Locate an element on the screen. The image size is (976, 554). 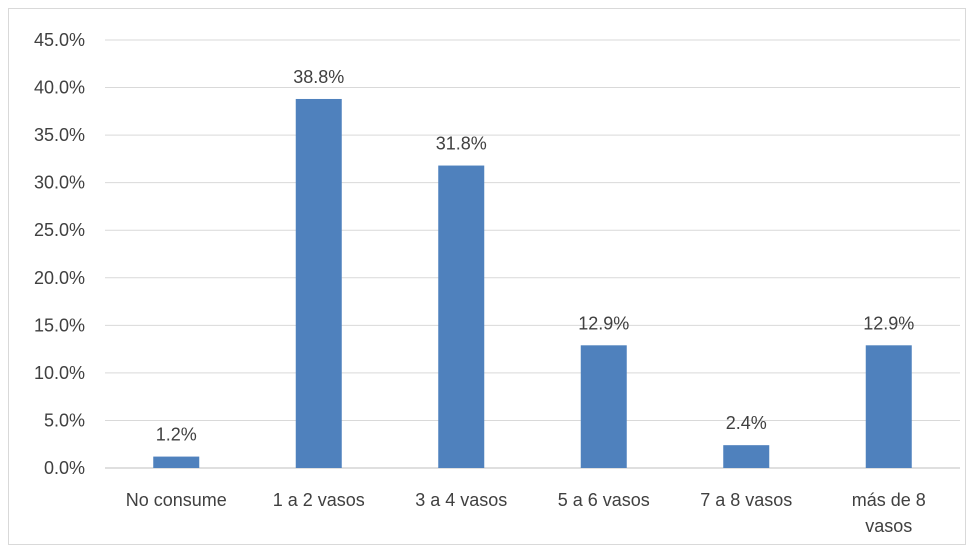
x-tick-label: 1 a 2 vasos is located at coordinates (319, 500).